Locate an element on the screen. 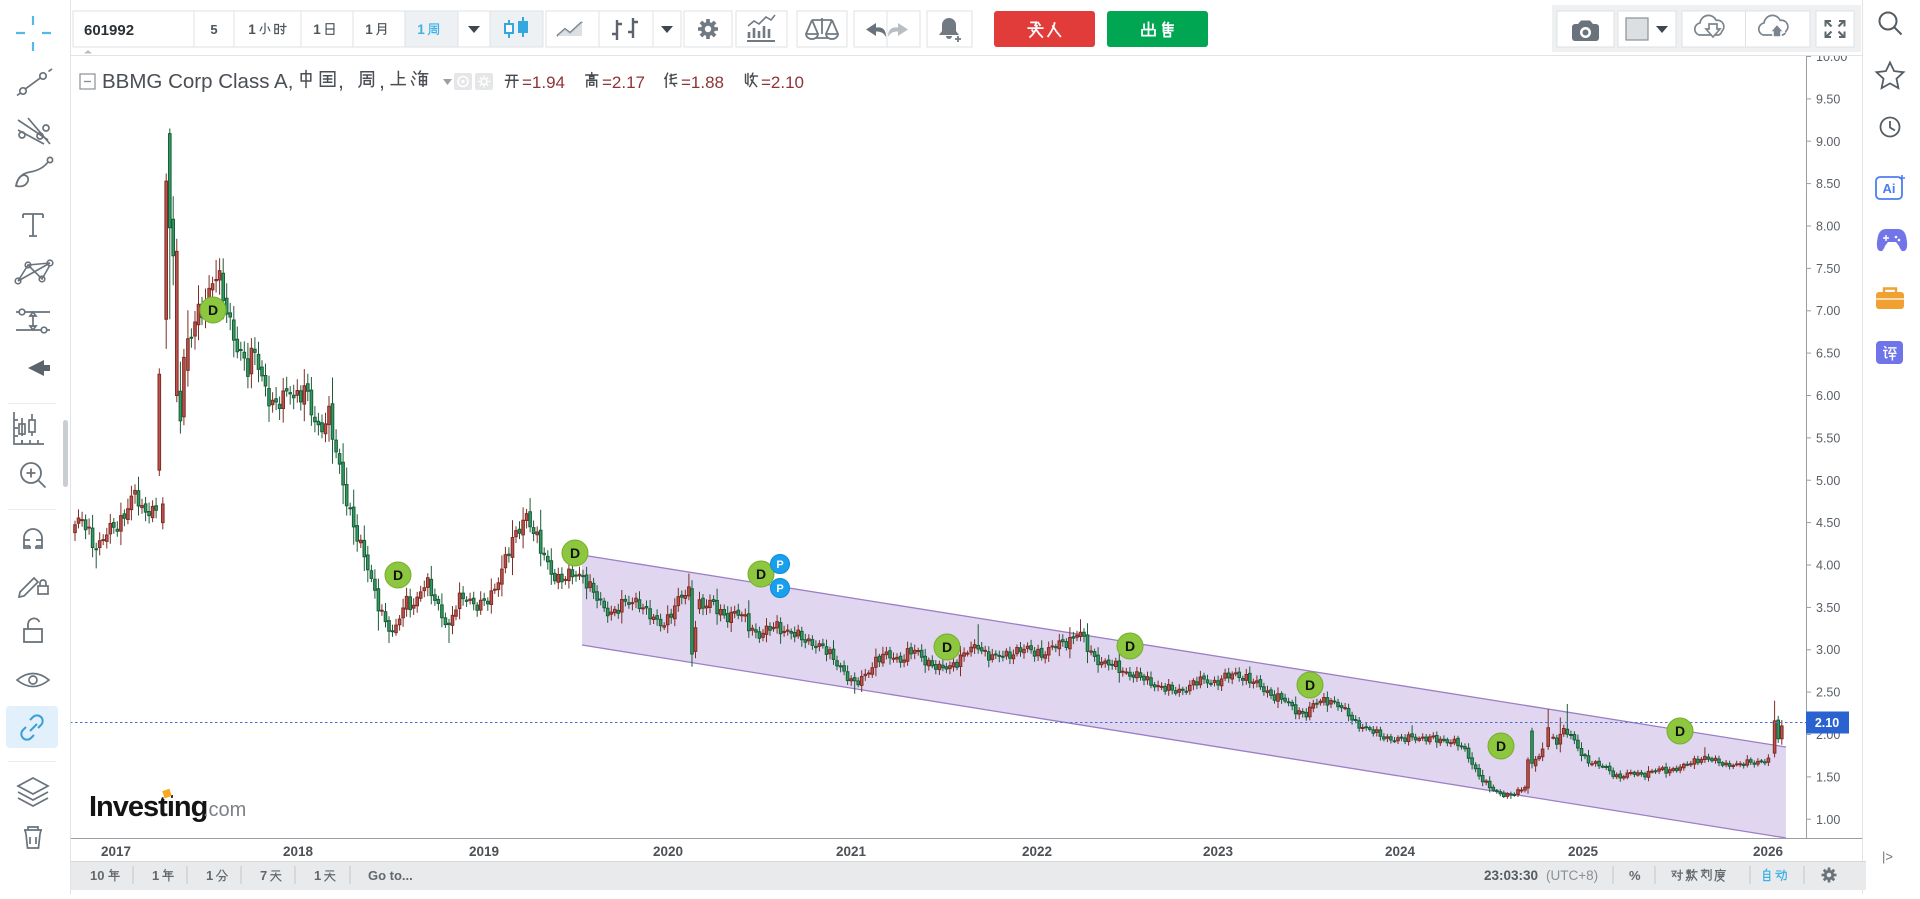 This screenshot has height=899, width=1920. svg-text: 601992 is located at coordinates (109, 30).